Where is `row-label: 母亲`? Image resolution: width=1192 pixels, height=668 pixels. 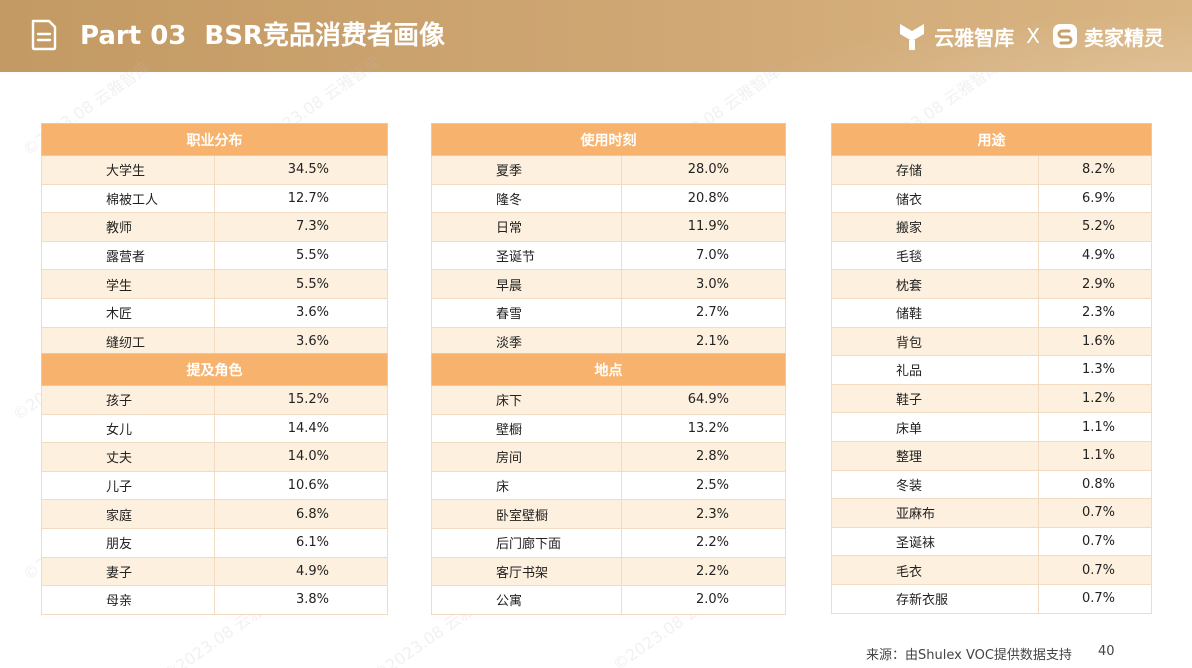
row-label: 母亲 is located at coordinates (128, 600).